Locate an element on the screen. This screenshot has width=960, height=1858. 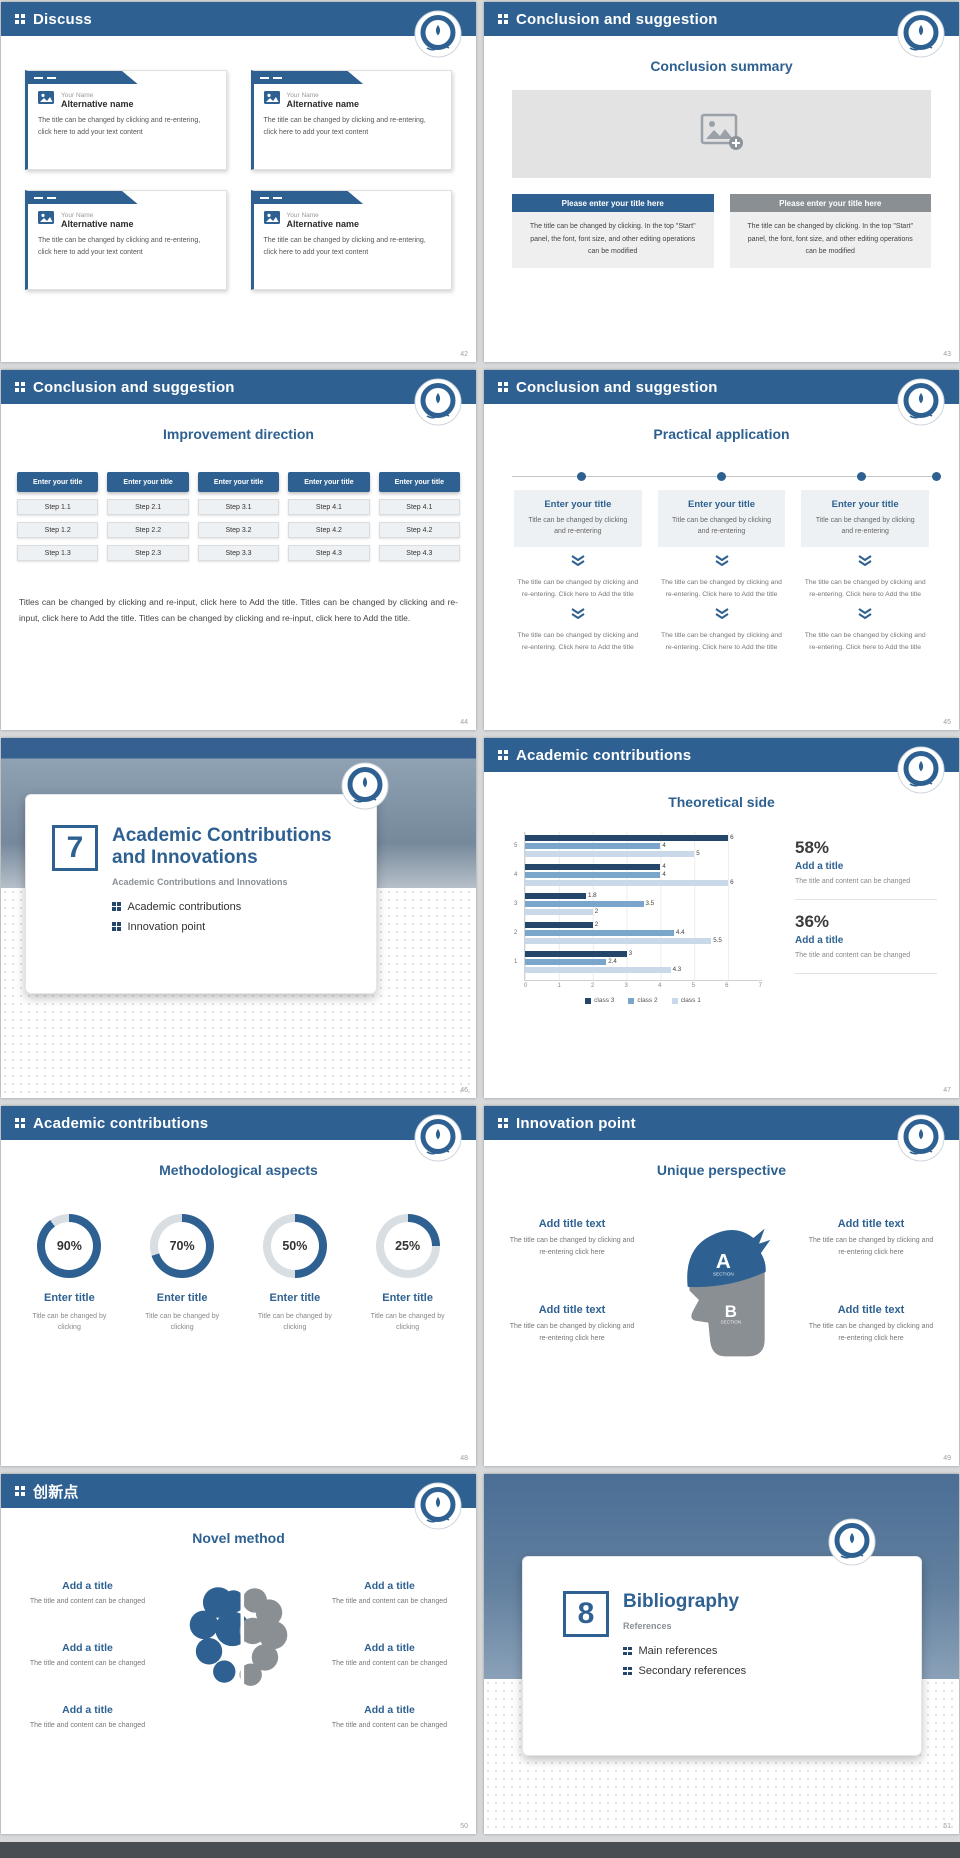
folder-tab is located at coordinates (308, 197).